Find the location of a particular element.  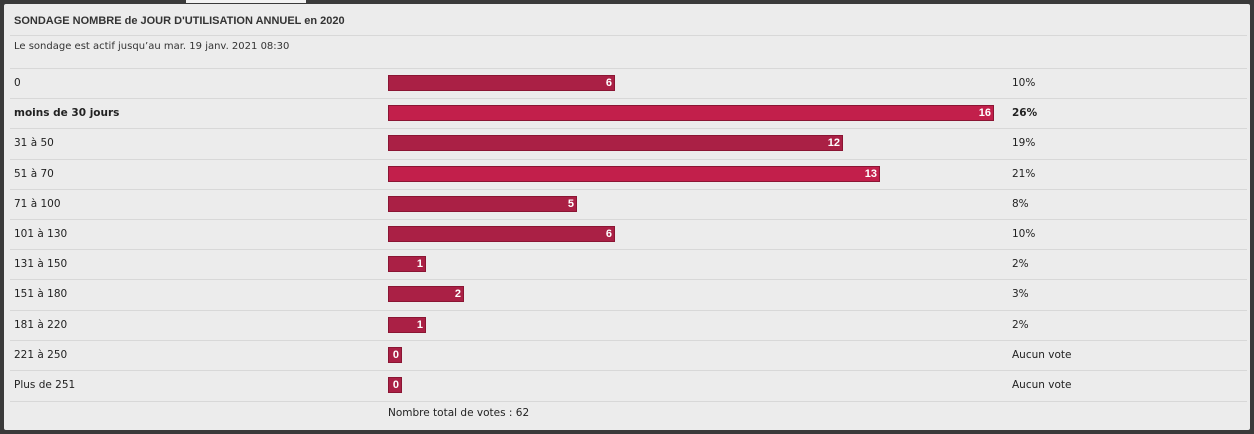

vote-bar-track: 16 is located at coordinates (698, 113).